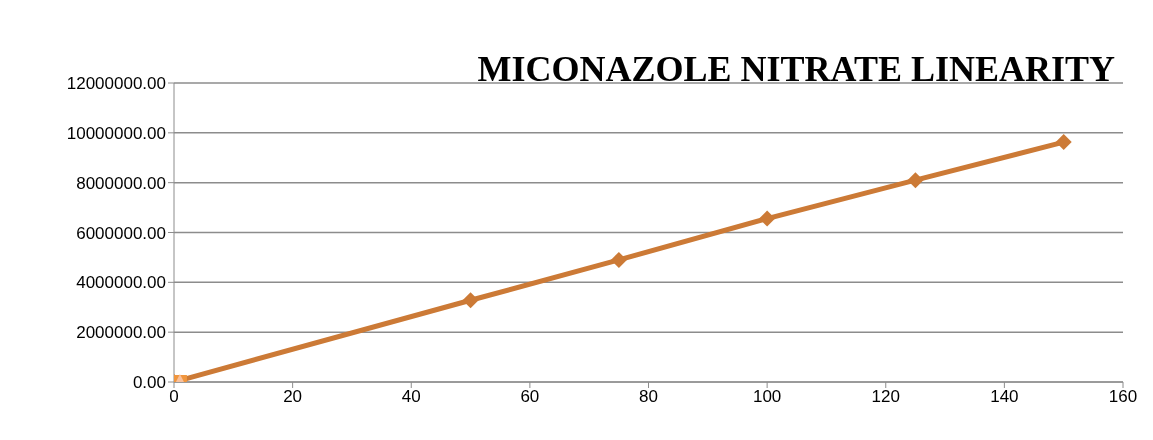 Image resolution: width=1153 pixels, height=440 pixels. What do you see at coordinates (121, 233) in the screenshot?
I see `y-tick-label: 6000000.00` at bounding box center [121, 233].